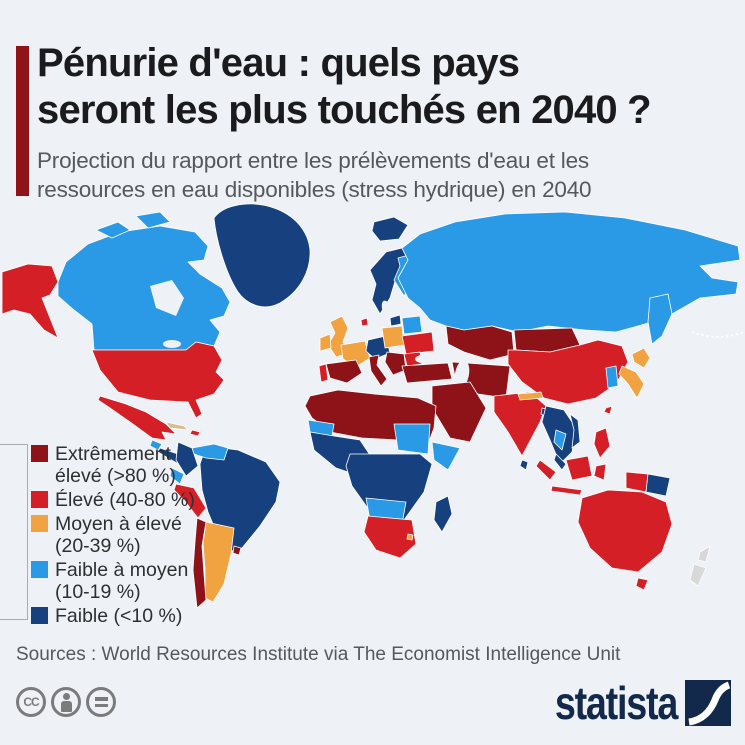 This screenshot has width=745, height=745. I want to click on region-sri-lanka, so click(524, 465).